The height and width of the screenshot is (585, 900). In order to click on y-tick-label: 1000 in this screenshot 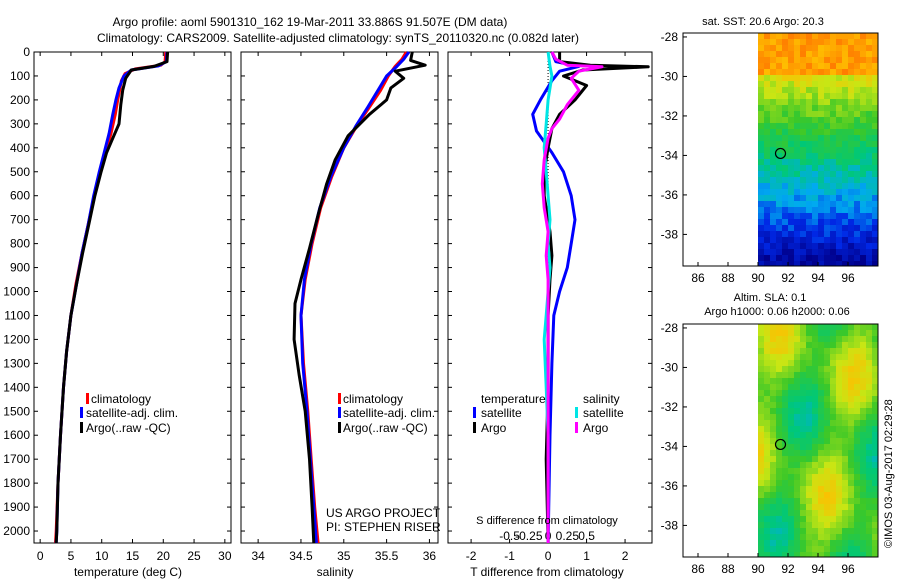, I will do `click(16, 292)`.